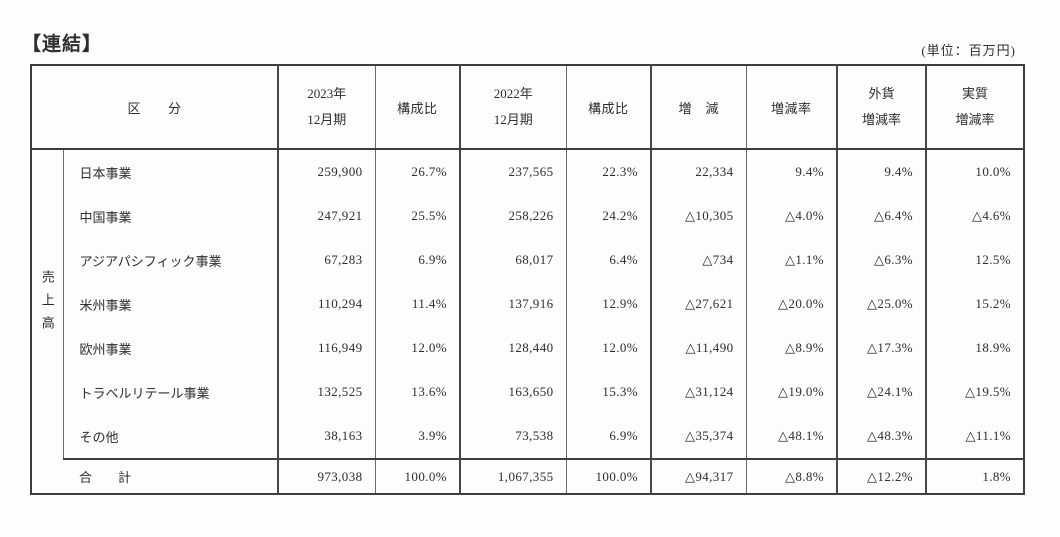  I want to click on fy2022-value: 258,226, so click(513, 216).